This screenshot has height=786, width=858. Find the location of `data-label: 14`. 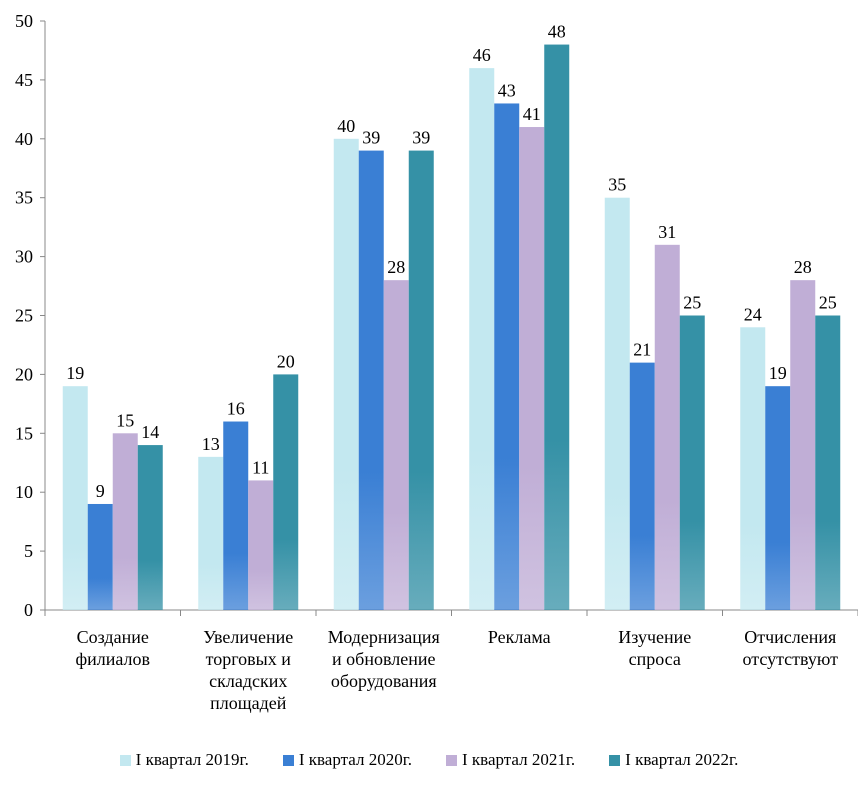

data-label: 14 is located at coordinates (150, 432).